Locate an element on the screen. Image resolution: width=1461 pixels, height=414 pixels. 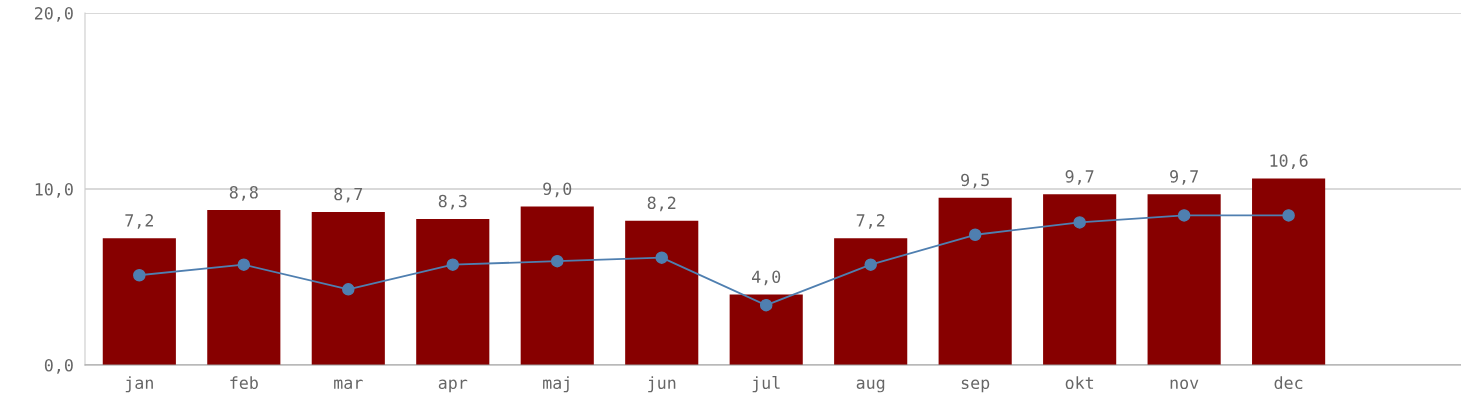
data-label: 8,2 is located at coordinates (661, 204).